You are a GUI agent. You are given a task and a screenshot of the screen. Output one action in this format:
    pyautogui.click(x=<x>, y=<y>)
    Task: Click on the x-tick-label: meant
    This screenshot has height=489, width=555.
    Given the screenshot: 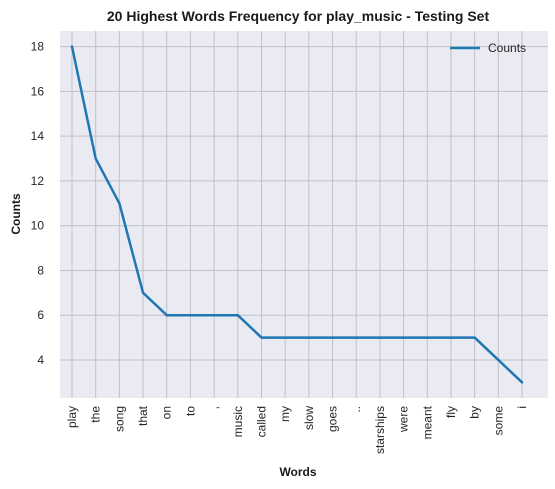 What is the action you would take?
    pyautogui.click(x=427, y=422)
    